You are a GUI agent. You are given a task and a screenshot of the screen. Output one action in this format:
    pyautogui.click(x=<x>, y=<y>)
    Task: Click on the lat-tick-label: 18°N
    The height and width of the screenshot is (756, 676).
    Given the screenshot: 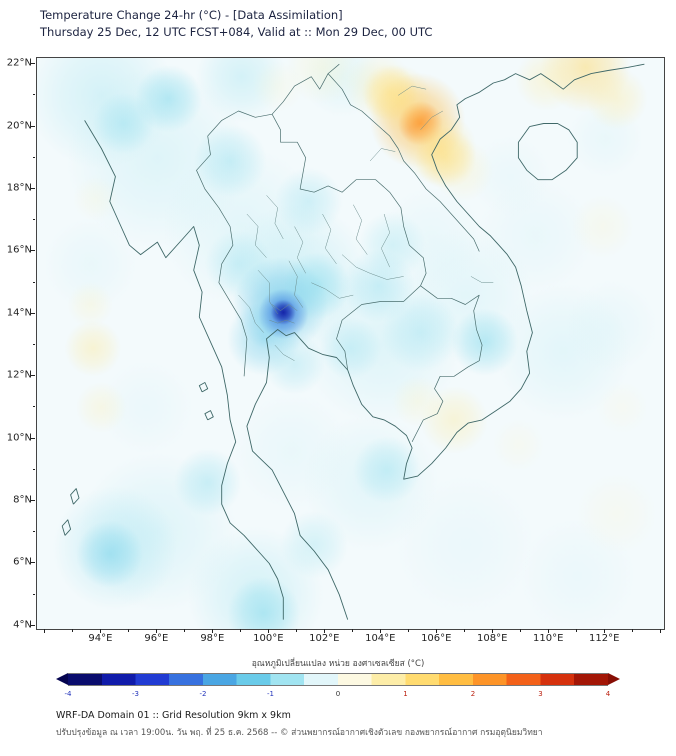 What is the action you would take?
    pyautogui.click(x=19, y=188)
    